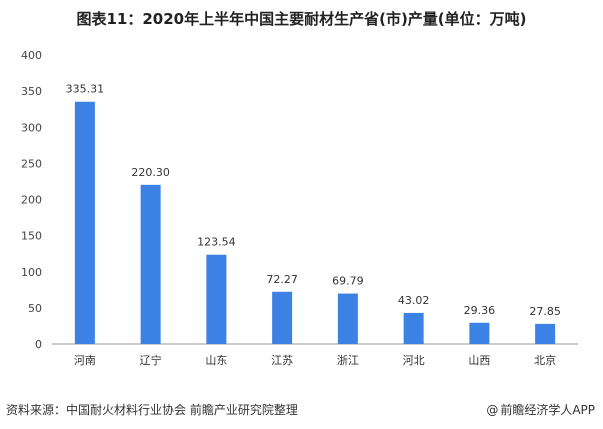  Describe the element at coordinates (38, 344) in the screenshot. I see `y-tick-label: 0` at that location.